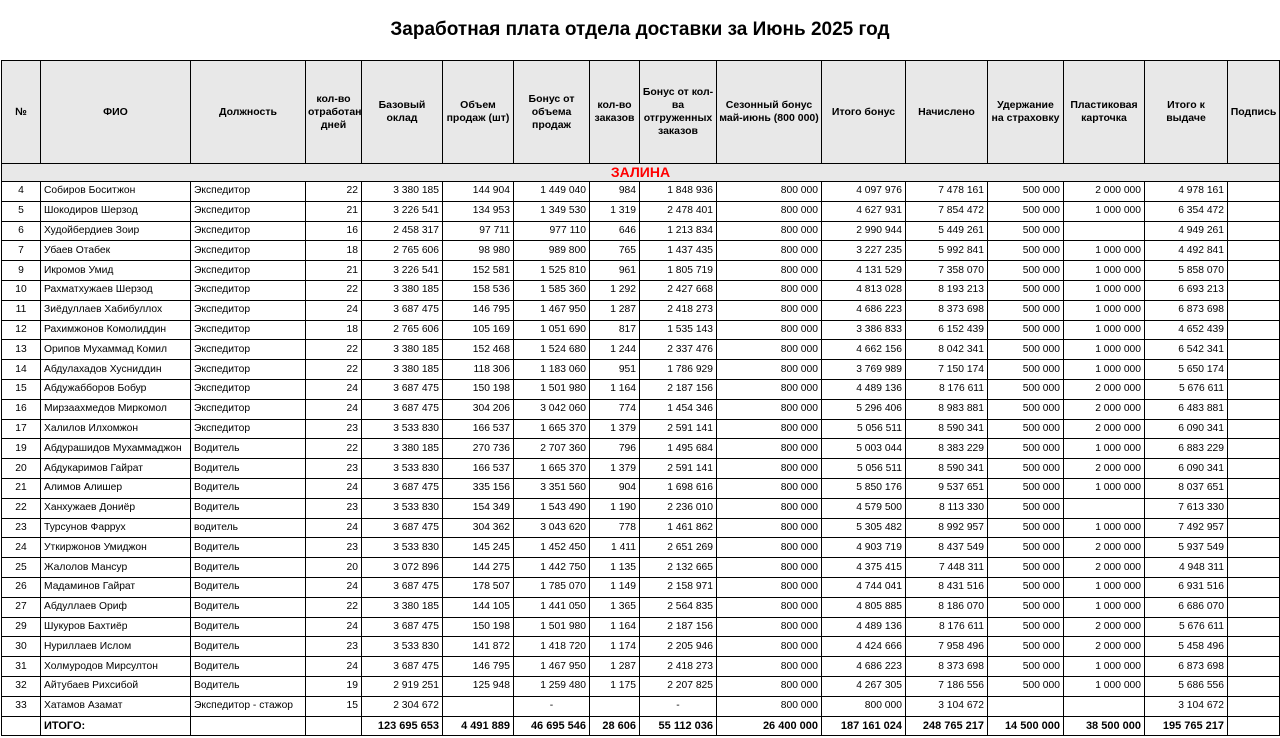 Image resolution: width=1280 pixels, height=738 pixels. Describe the element at coordinates (115, 330) in the screenshot. I see `table-cell: Рахимжонов Комолиддин` at that location.